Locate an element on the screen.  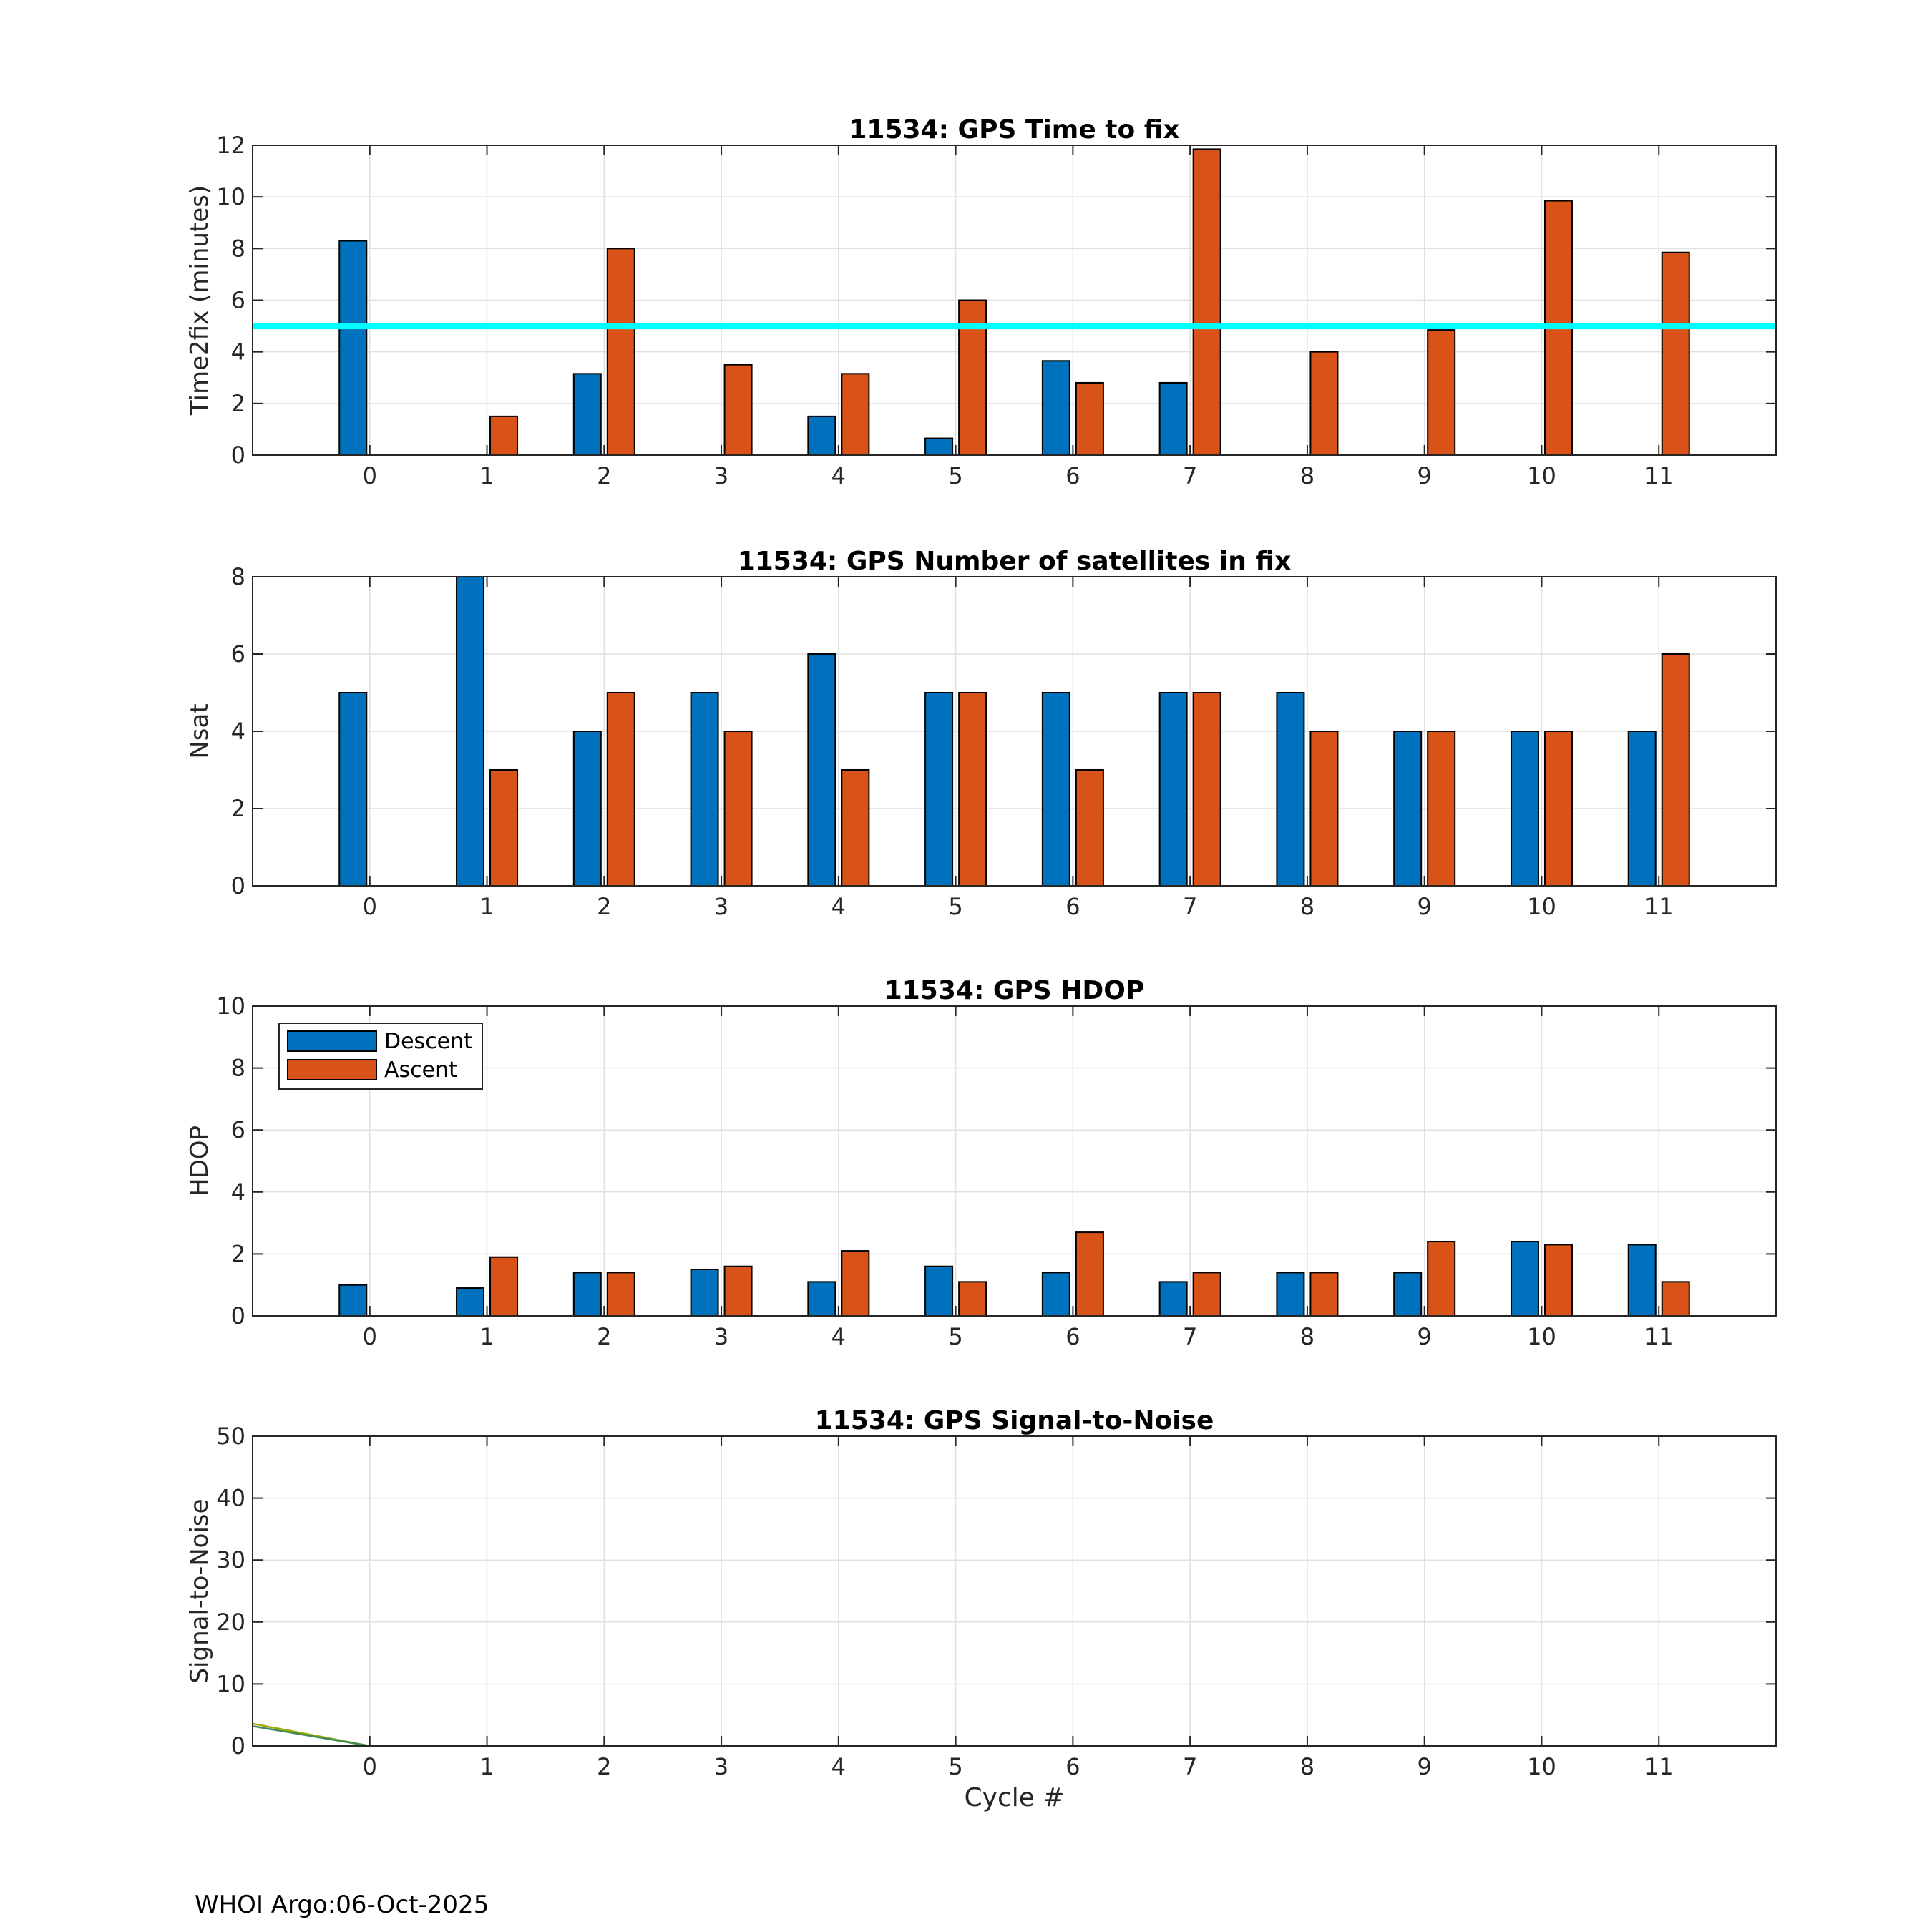
legend-swatch-descent is located at coordinates (332, 1041).